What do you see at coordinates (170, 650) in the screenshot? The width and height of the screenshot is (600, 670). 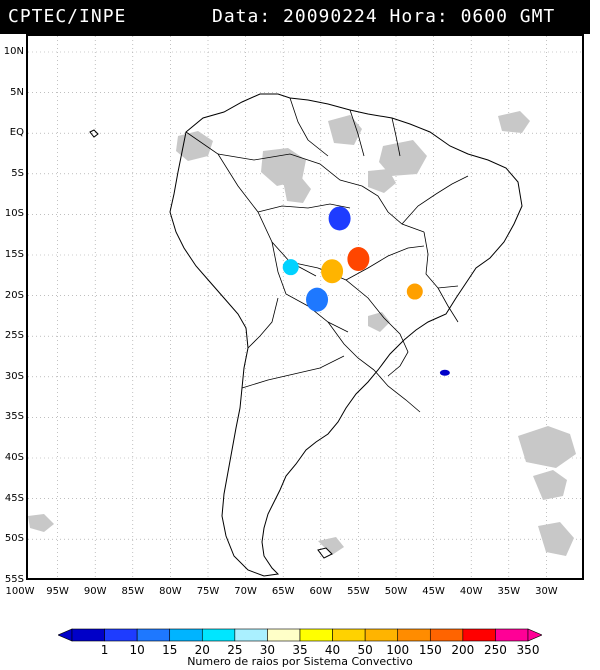 I see `legend-value: 15` at bounding box center [170, 650].